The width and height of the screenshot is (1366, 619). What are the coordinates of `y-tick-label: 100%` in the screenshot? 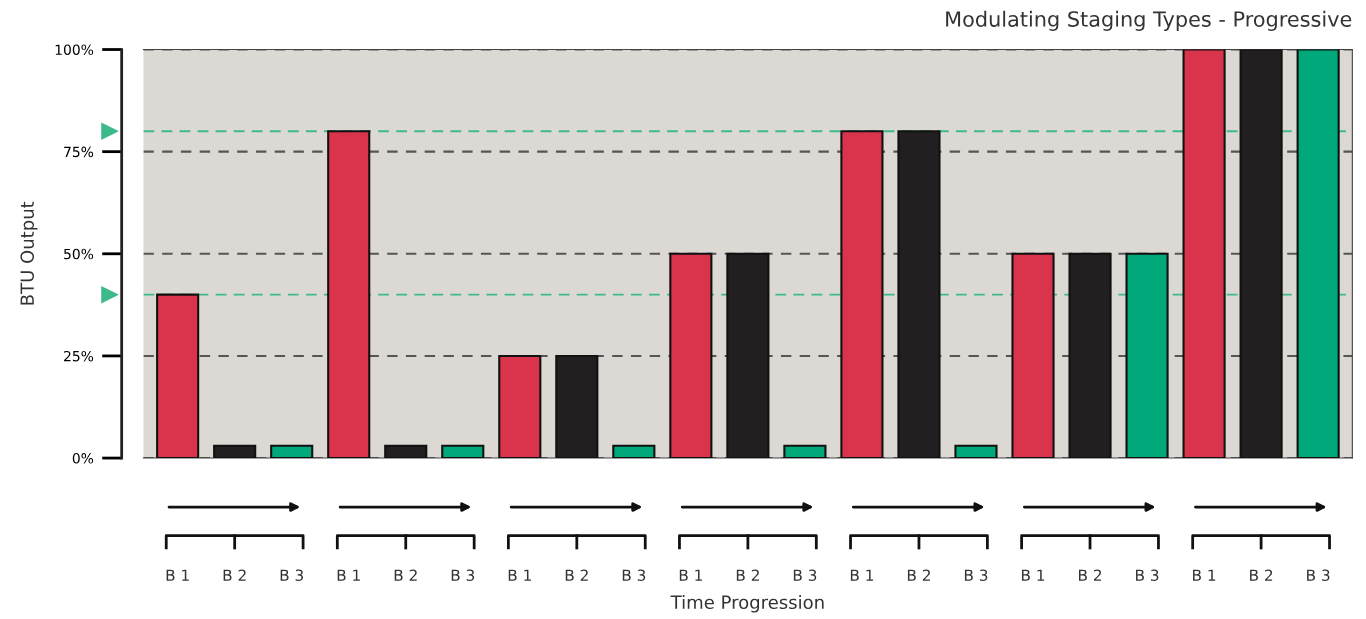 It's located at (74, 49).